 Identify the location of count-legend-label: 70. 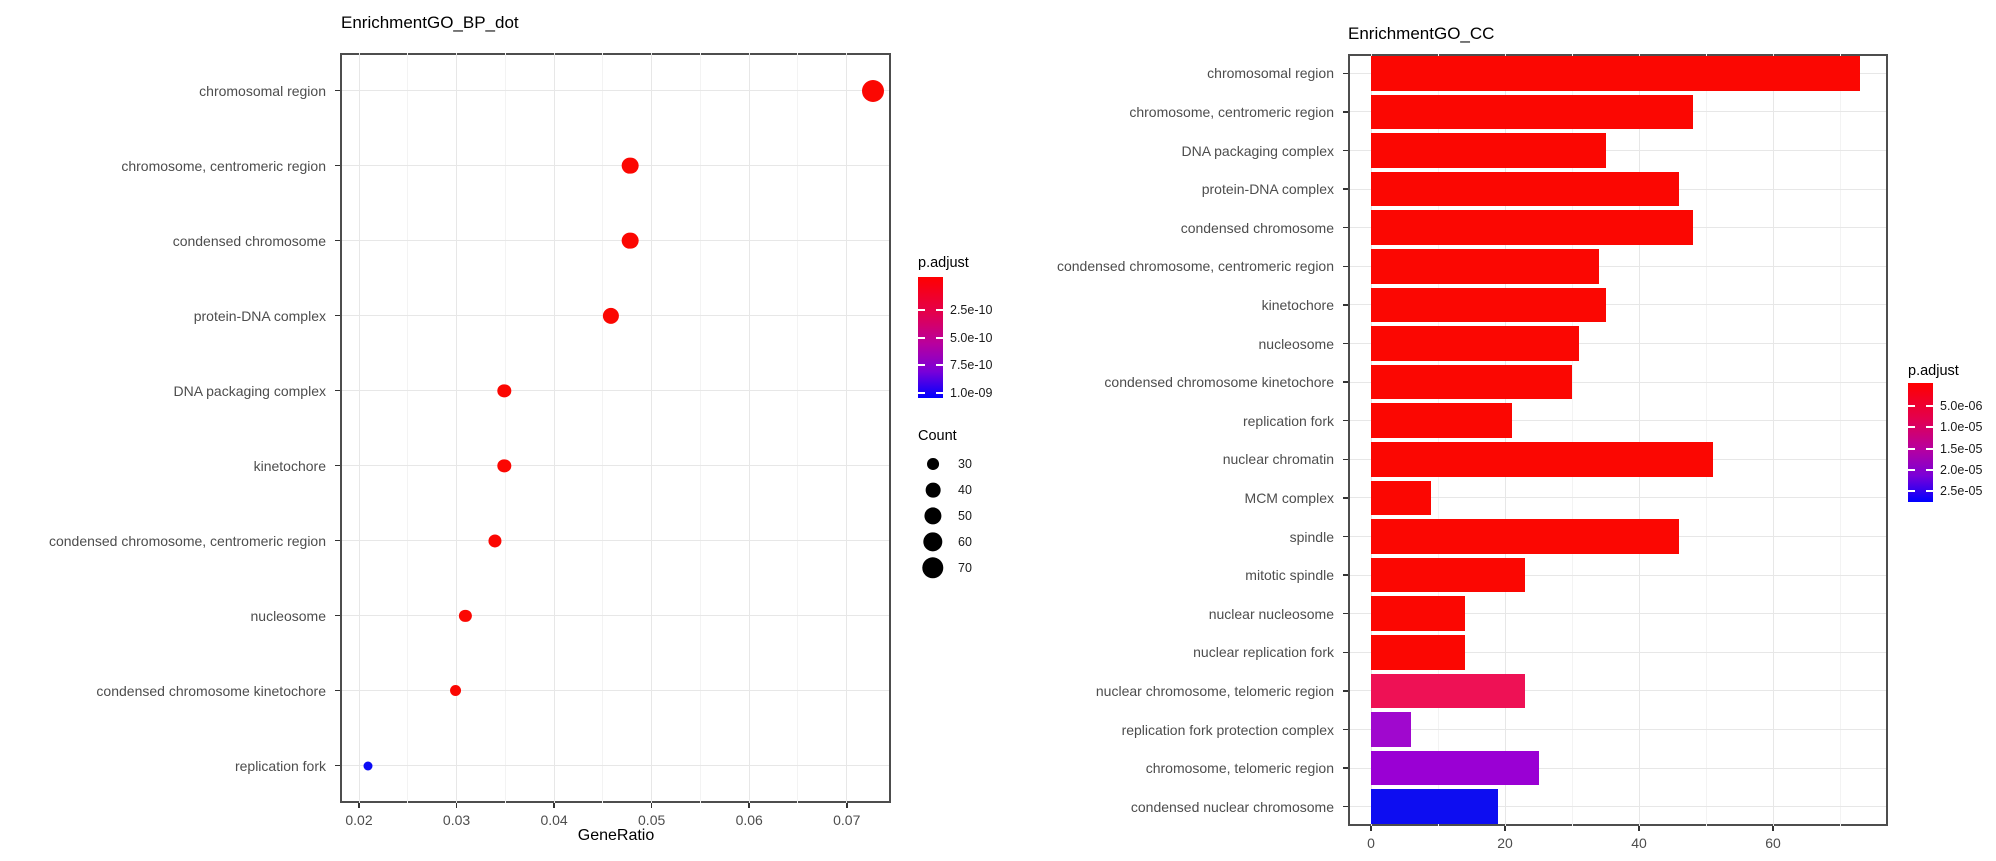
(965, 568).